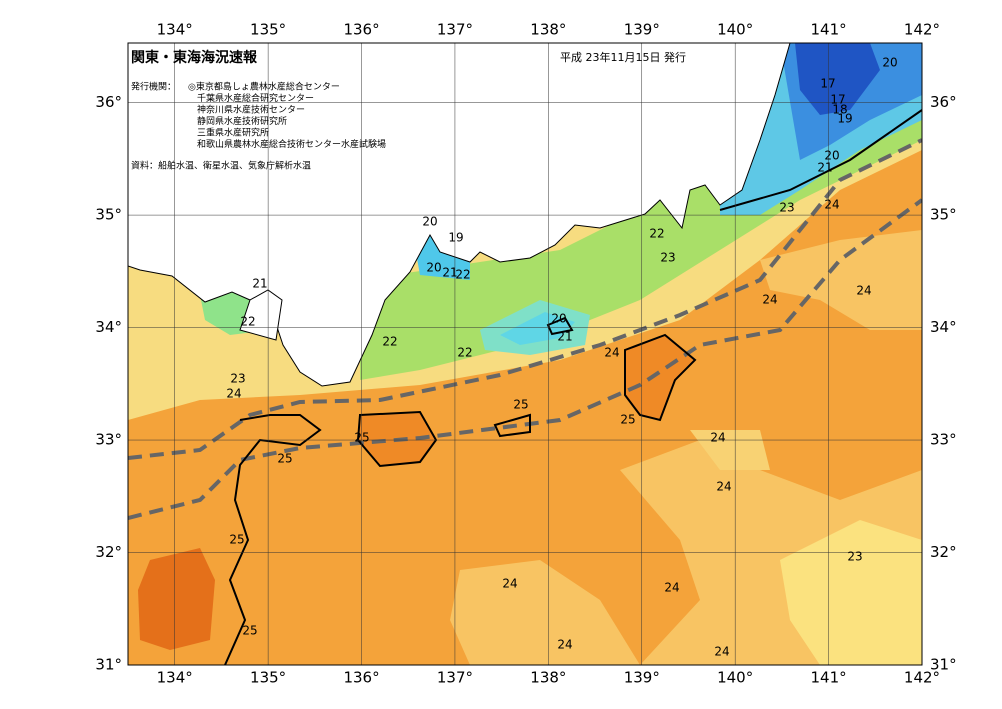  I want to click on title: 関東・東海海況速報, so click(194, 57).